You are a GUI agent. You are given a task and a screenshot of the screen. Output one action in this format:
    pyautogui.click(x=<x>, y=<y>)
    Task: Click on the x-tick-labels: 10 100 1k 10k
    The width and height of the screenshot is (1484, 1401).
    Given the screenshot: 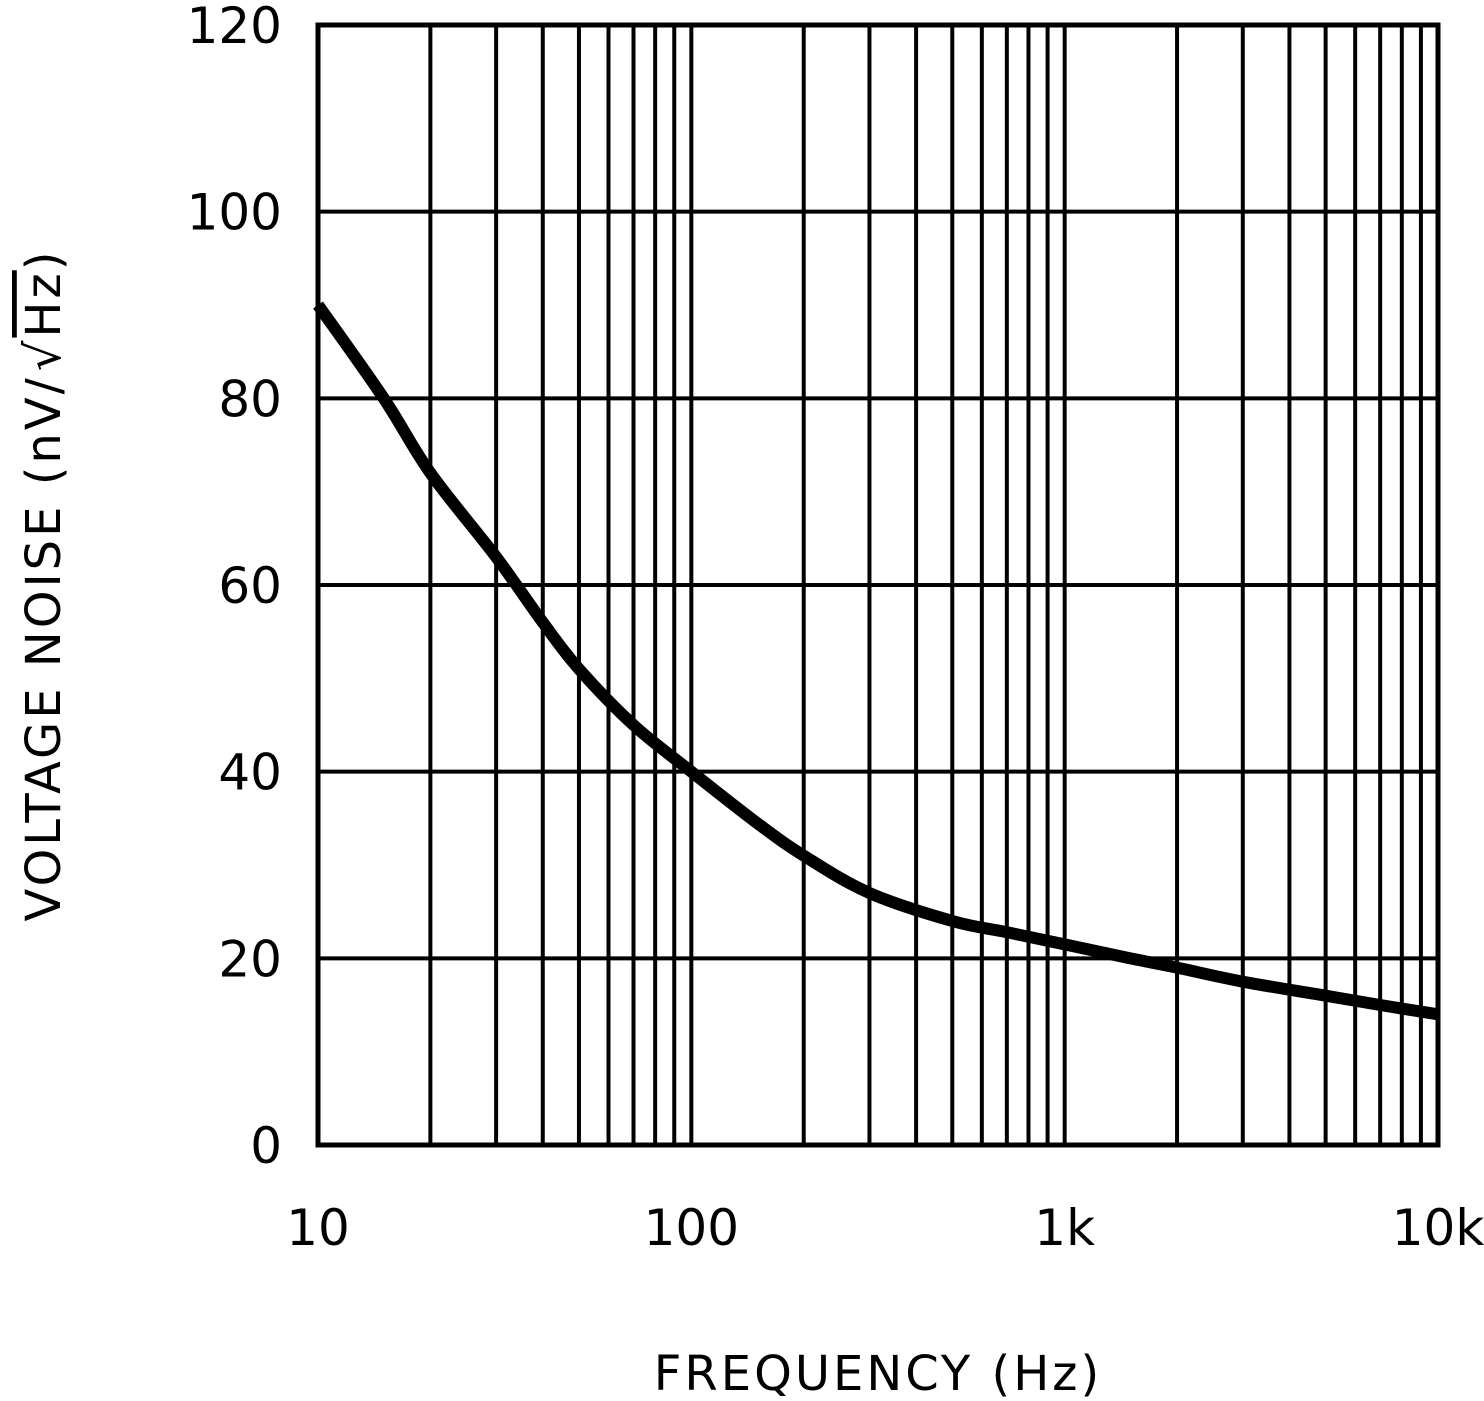 What is the action you would take?
    pyautogui.click(x=885, y=1228)
    